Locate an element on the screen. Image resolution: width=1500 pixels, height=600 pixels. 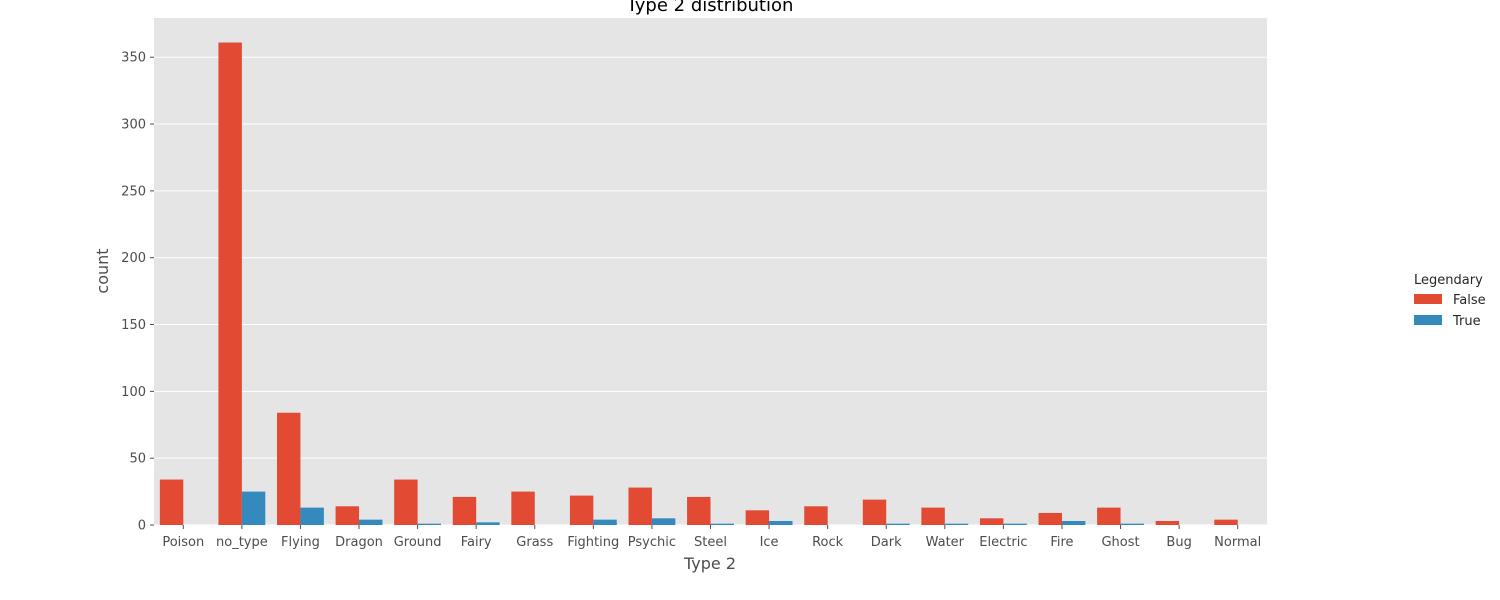
y-tick-label-150: 150 is located at coordinates (133, 325).